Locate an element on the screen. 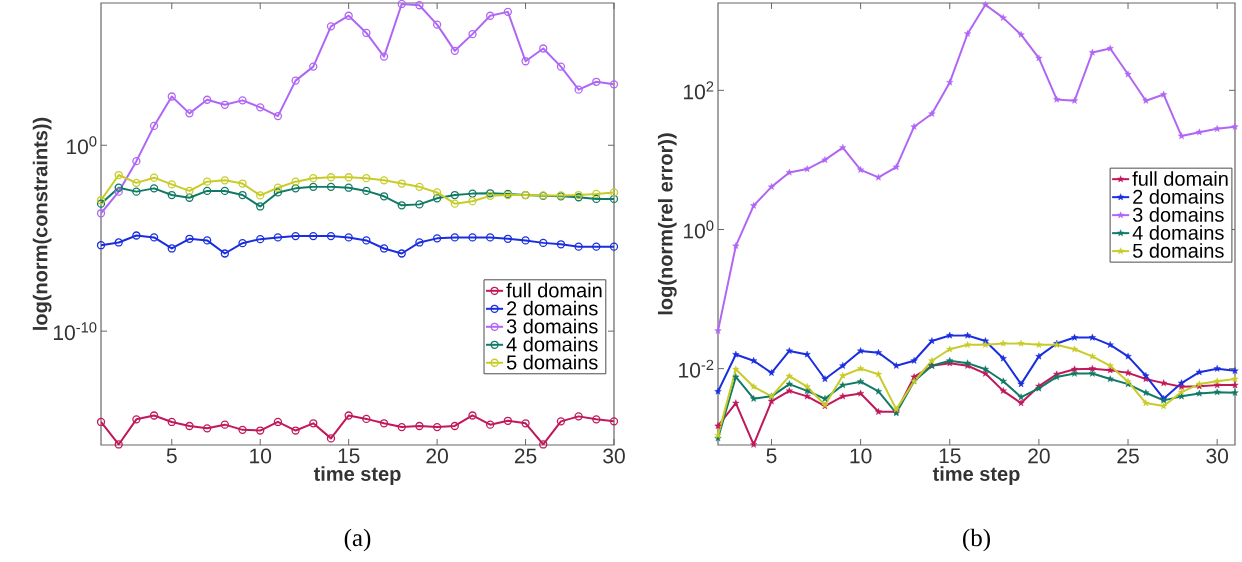  text: (b) is located at coordinates (976, 540).